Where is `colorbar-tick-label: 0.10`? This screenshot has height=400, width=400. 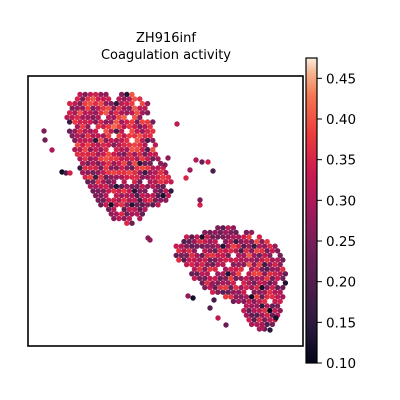
colorbar-tick-label: 0.10 is located at coordinates (341, 364).